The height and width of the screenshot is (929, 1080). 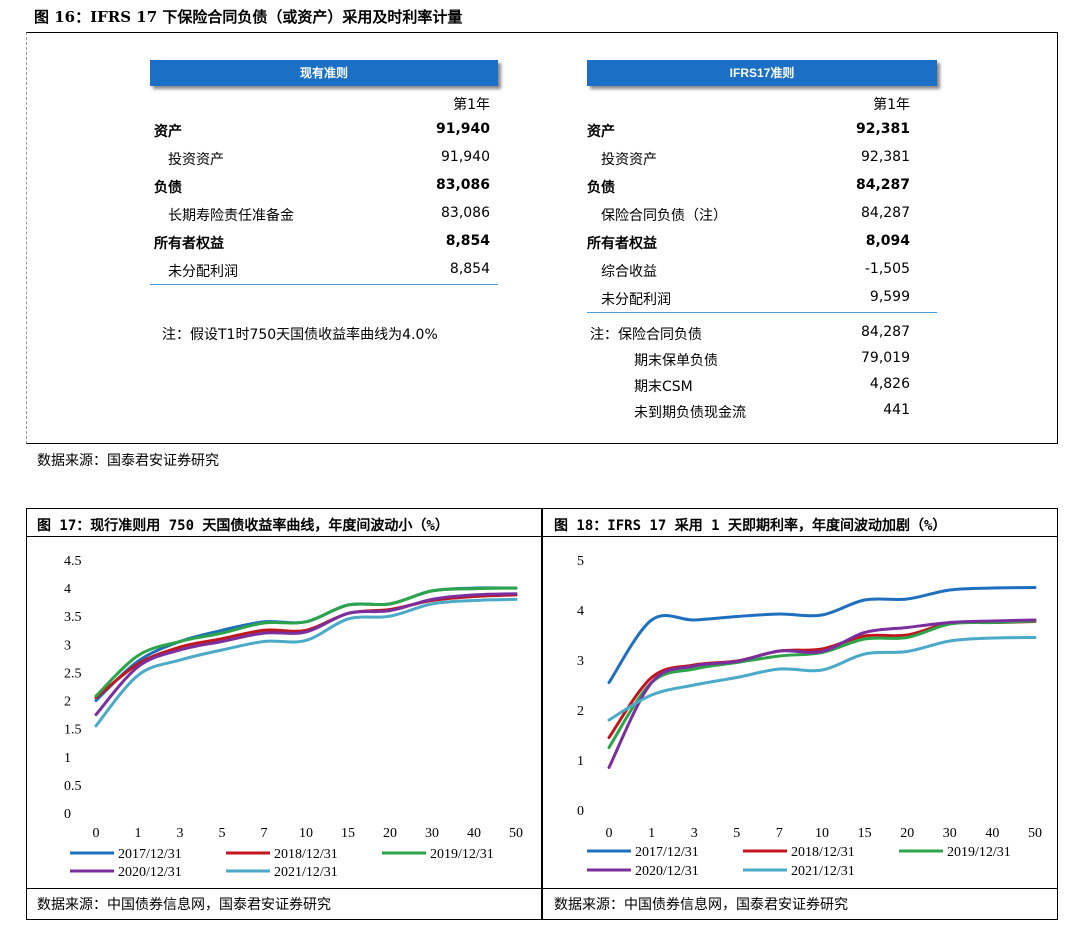 I want to click on left-table-note: 注：假设T1时750天国债收益率曲线为4.0%, so click(x=300, y=335).